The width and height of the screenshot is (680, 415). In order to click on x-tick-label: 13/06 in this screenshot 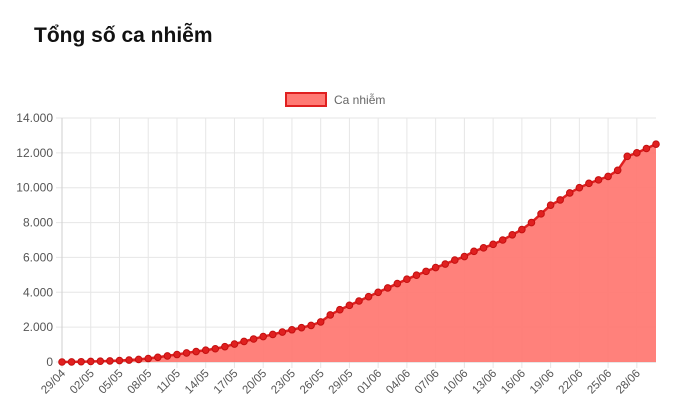, I will do `click(484, 382)`.